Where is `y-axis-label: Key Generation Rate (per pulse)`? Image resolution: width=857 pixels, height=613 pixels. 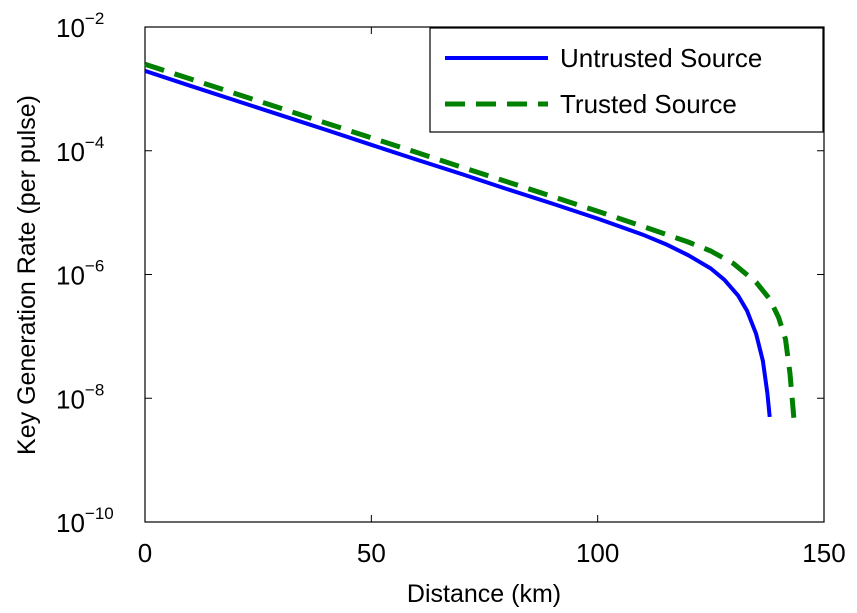
y-axis-label: Key Generation Rate (per pulse) is located at coordinates (27, 275).